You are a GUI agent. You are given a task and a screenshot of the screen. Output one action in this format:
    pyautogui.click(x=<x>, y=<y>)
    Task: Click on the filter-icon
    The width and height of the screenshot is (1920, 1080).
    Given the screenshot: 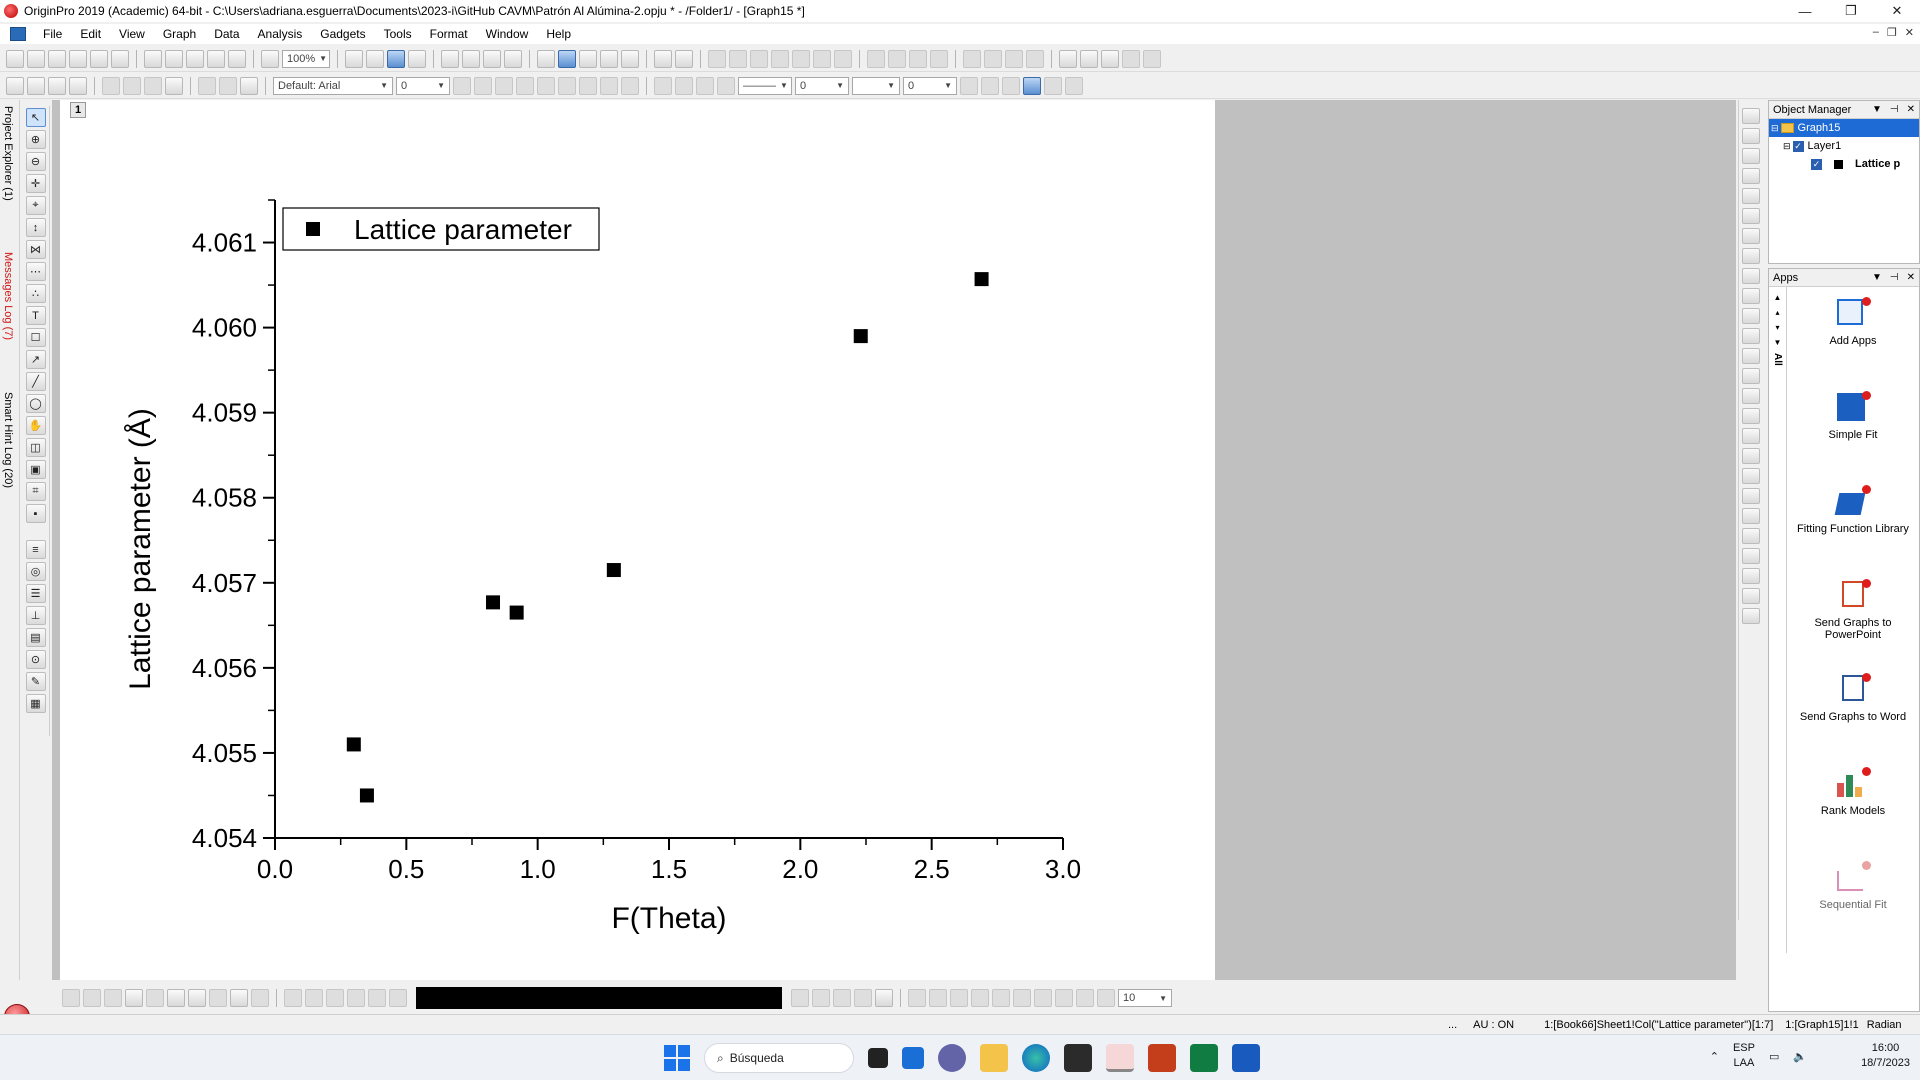 What is the action you would take?
    pyautogui.click(x=822, y=58)
    